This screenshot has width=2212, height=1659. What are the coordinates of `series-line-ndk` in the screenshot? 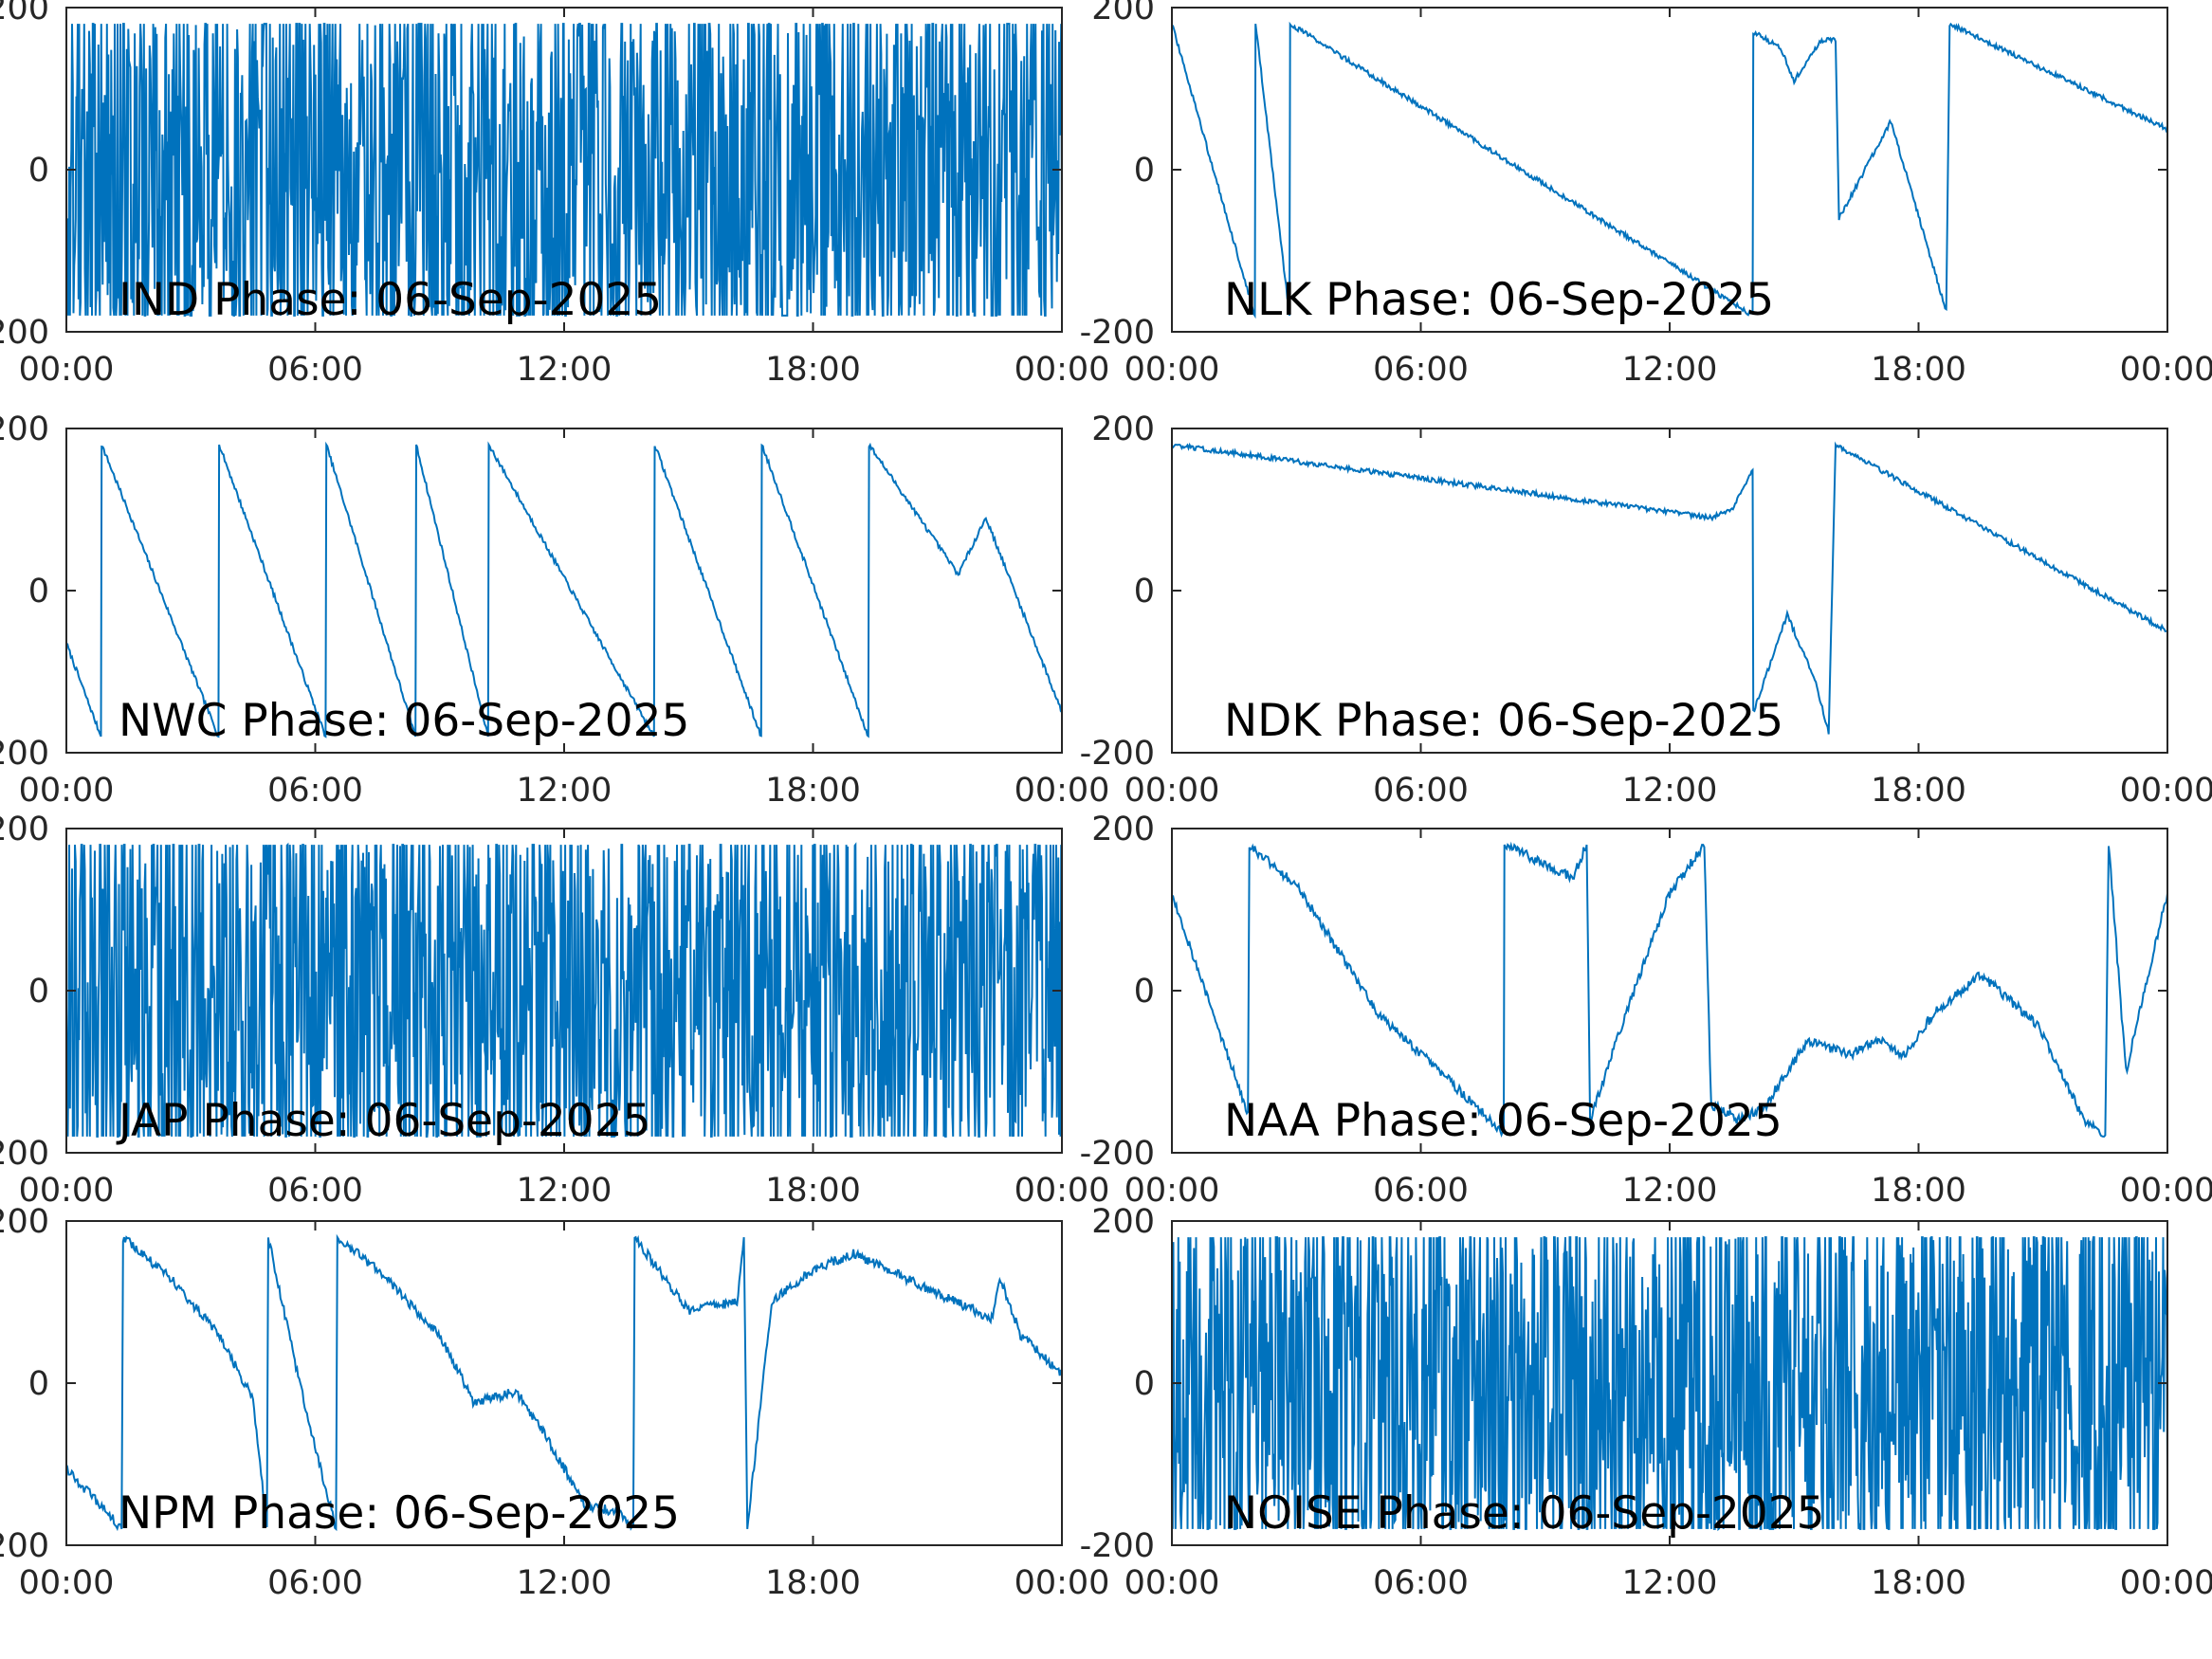 It's located at (1669, 588).